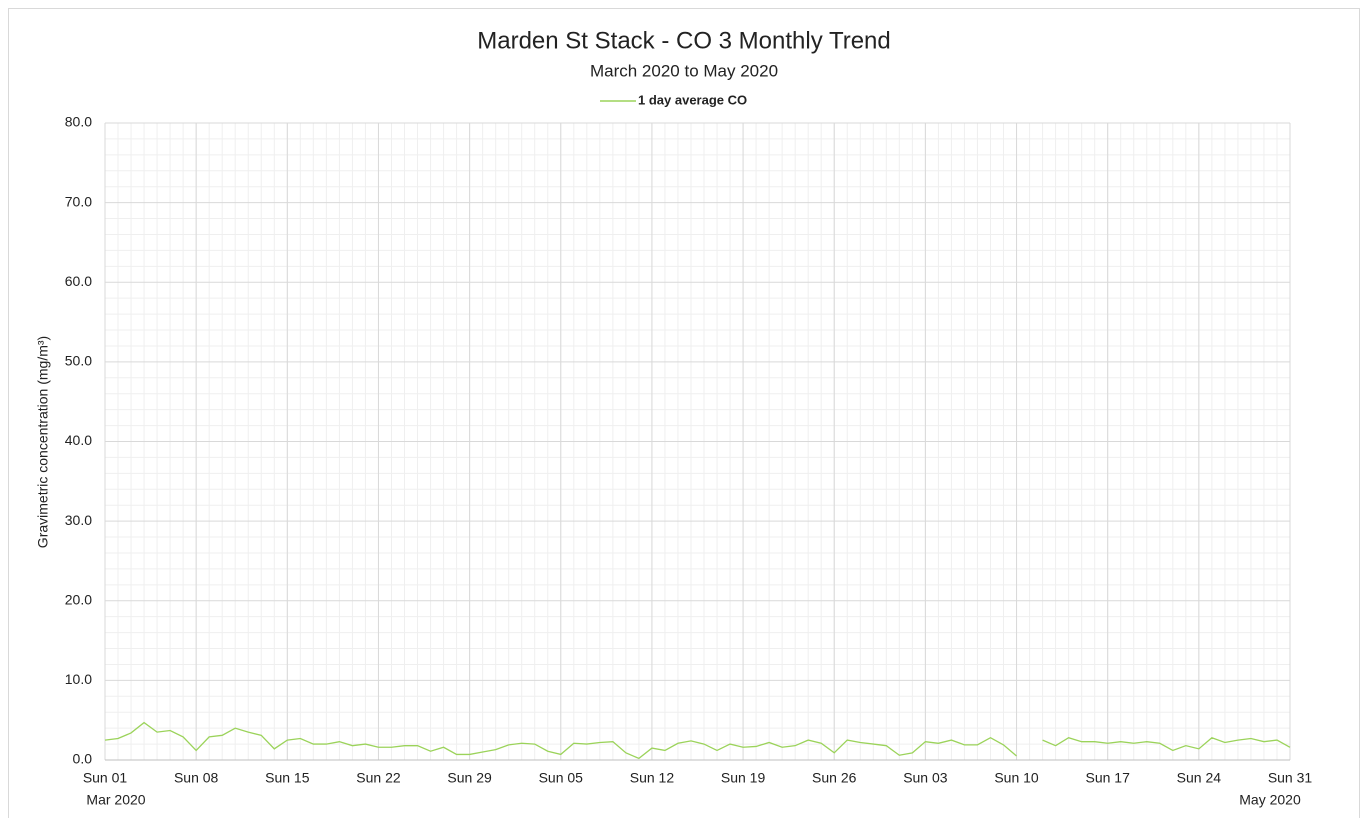 Image resolution: width=1368 pixels, height=818 pixels. Describe the element at coordinates (1016, 778) in the screenshot. I see `x-tick-label: Sun 10` at that location.